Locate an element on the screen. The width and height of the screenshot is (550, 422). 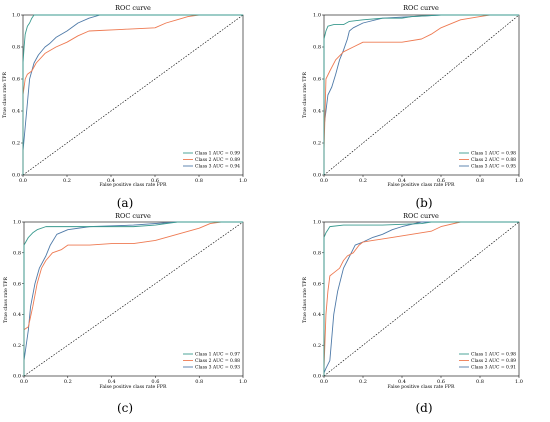
panel-label: (b) is located at coordinates (423, 203).